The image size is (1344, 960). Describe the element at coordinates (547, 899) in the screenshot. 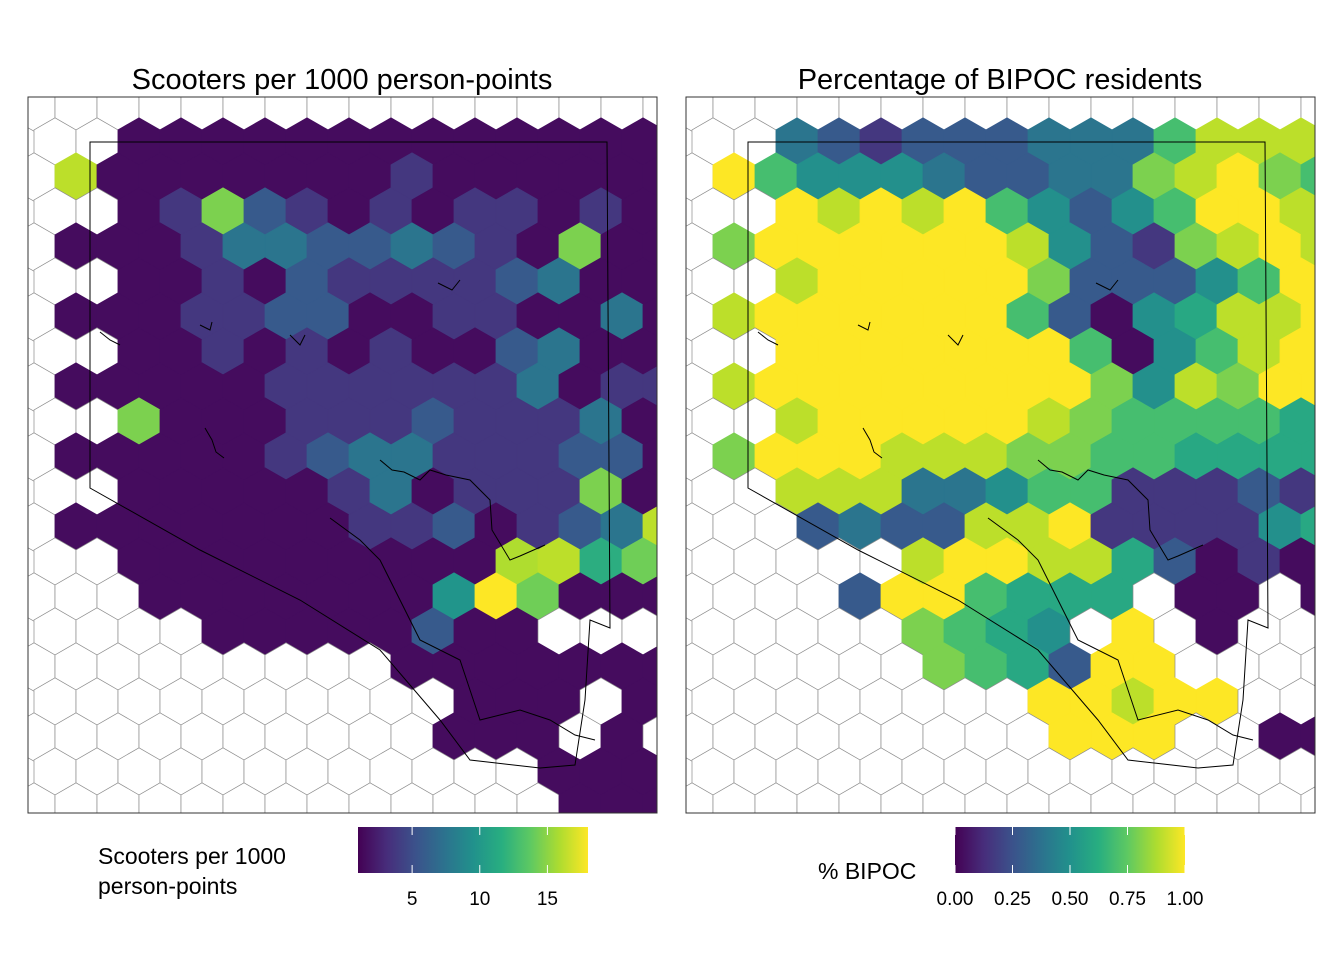

I see `colorbar-tick-label: 15` at that location.